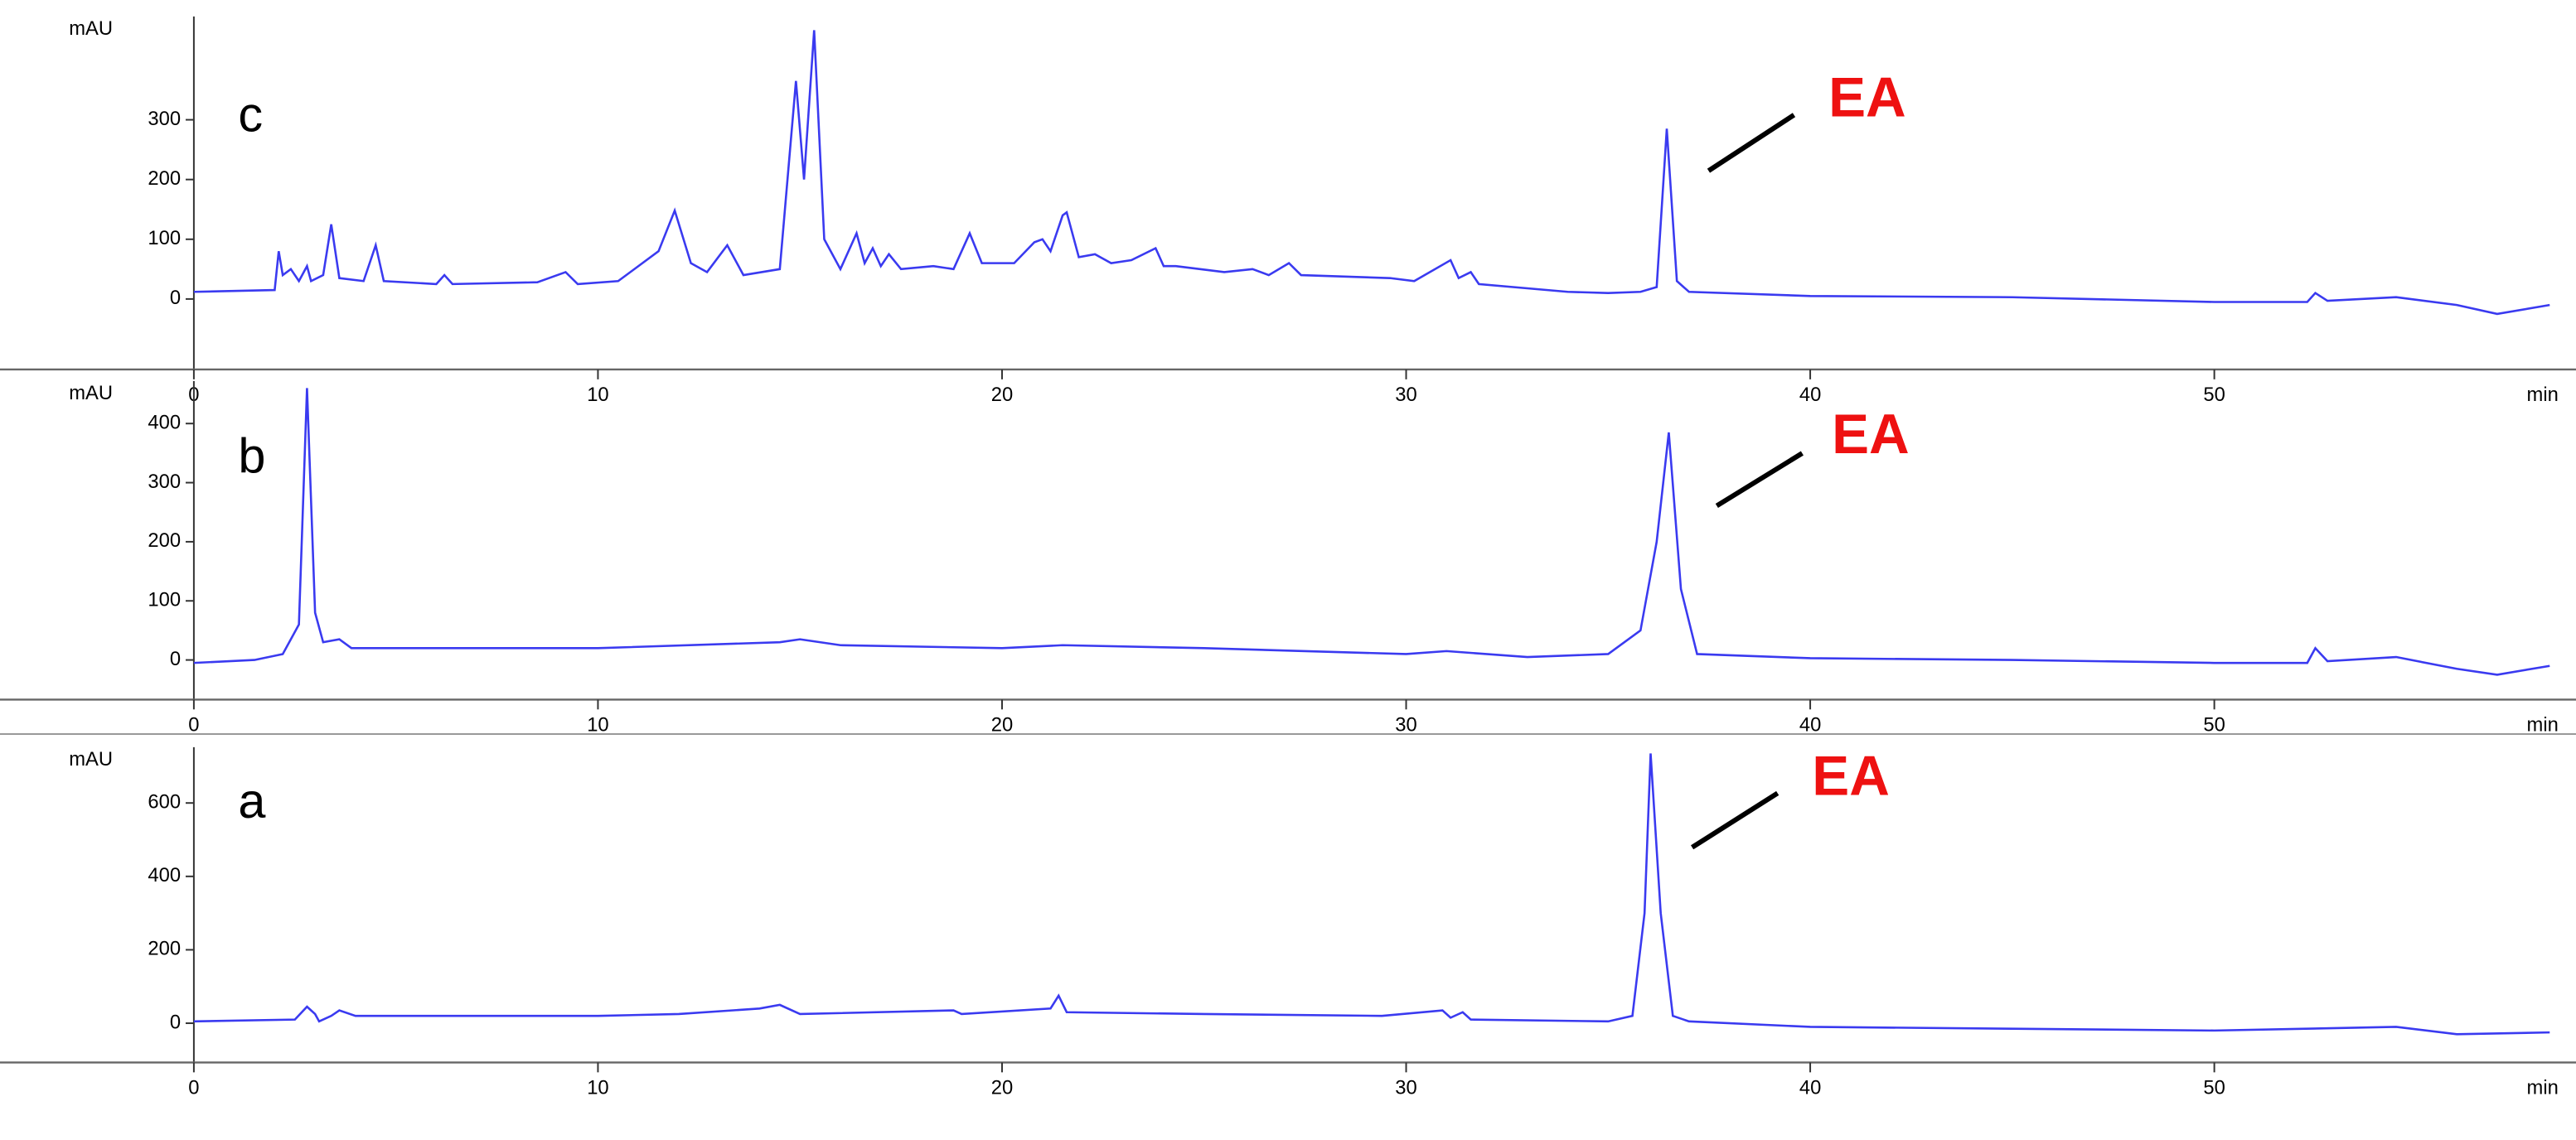 Image resolution: width=2576 pixels, height=1140 pixels. Describe the element at coordinates (250, 114) in the screenshot. I see `panel-label: c` at that location.